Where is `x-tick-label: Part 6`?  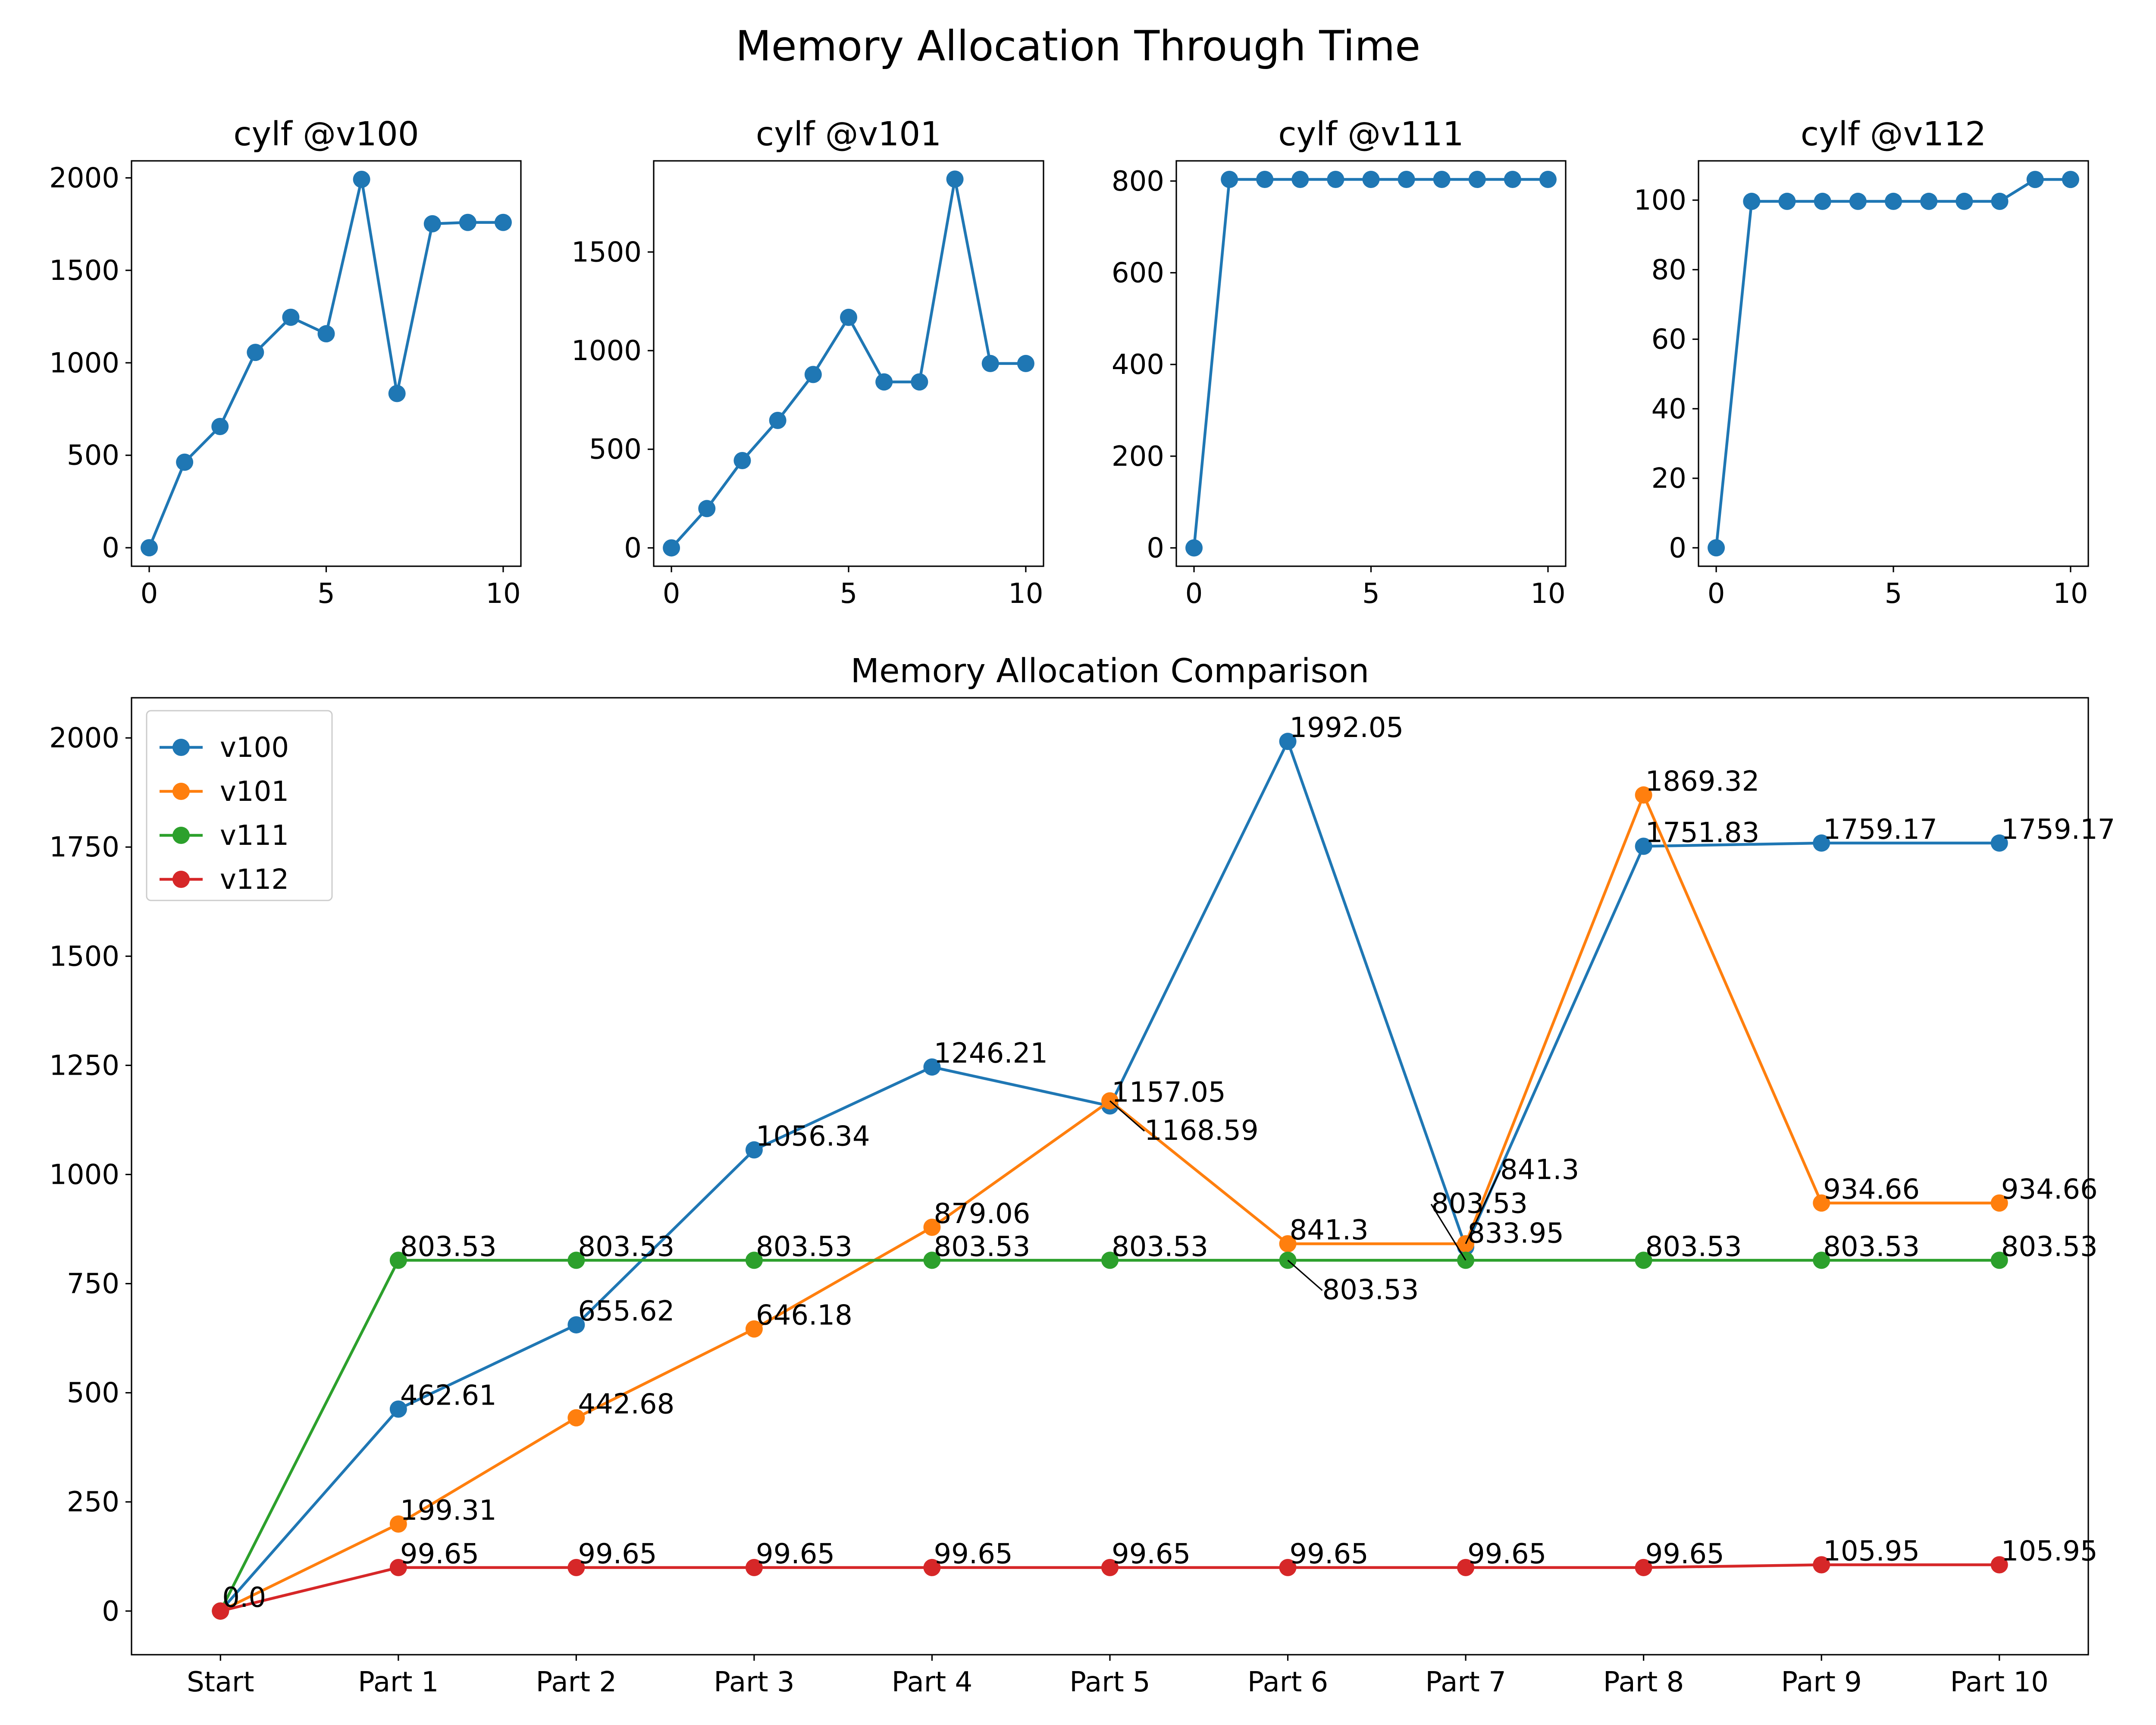
x-tick-label: Part 6 is located at coordinates (1287, 1682).